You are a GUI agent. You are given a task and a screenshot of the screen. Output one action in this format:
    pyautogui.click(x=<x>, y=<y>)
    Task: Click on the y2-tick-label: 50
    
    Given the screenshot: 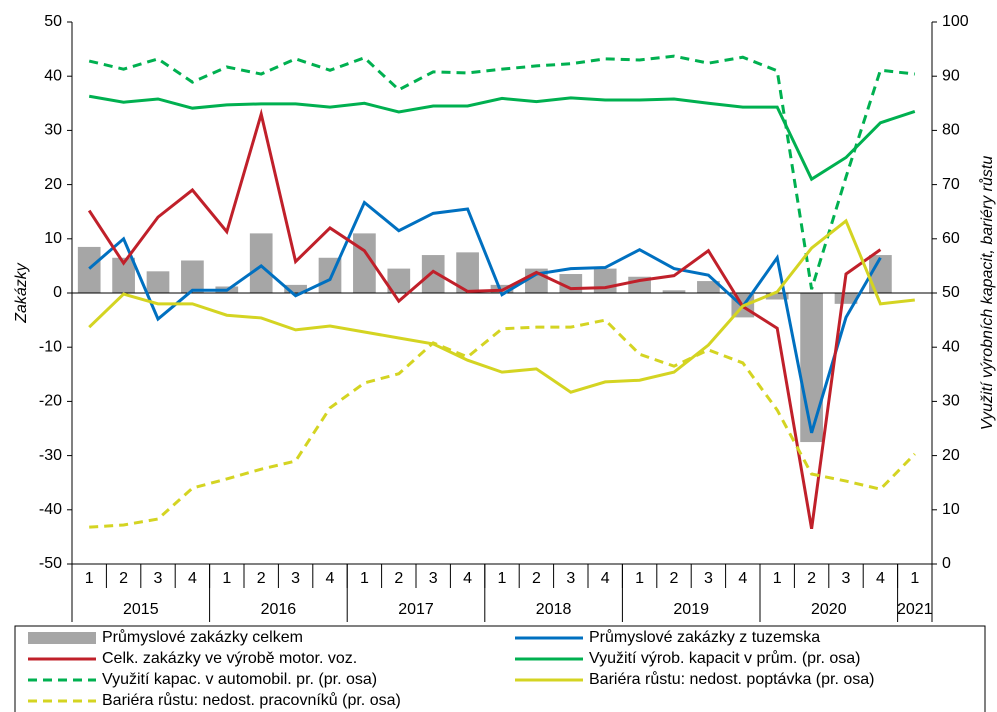 What is the action you would take?
    pyautogui.click(x=951, y=292)
    